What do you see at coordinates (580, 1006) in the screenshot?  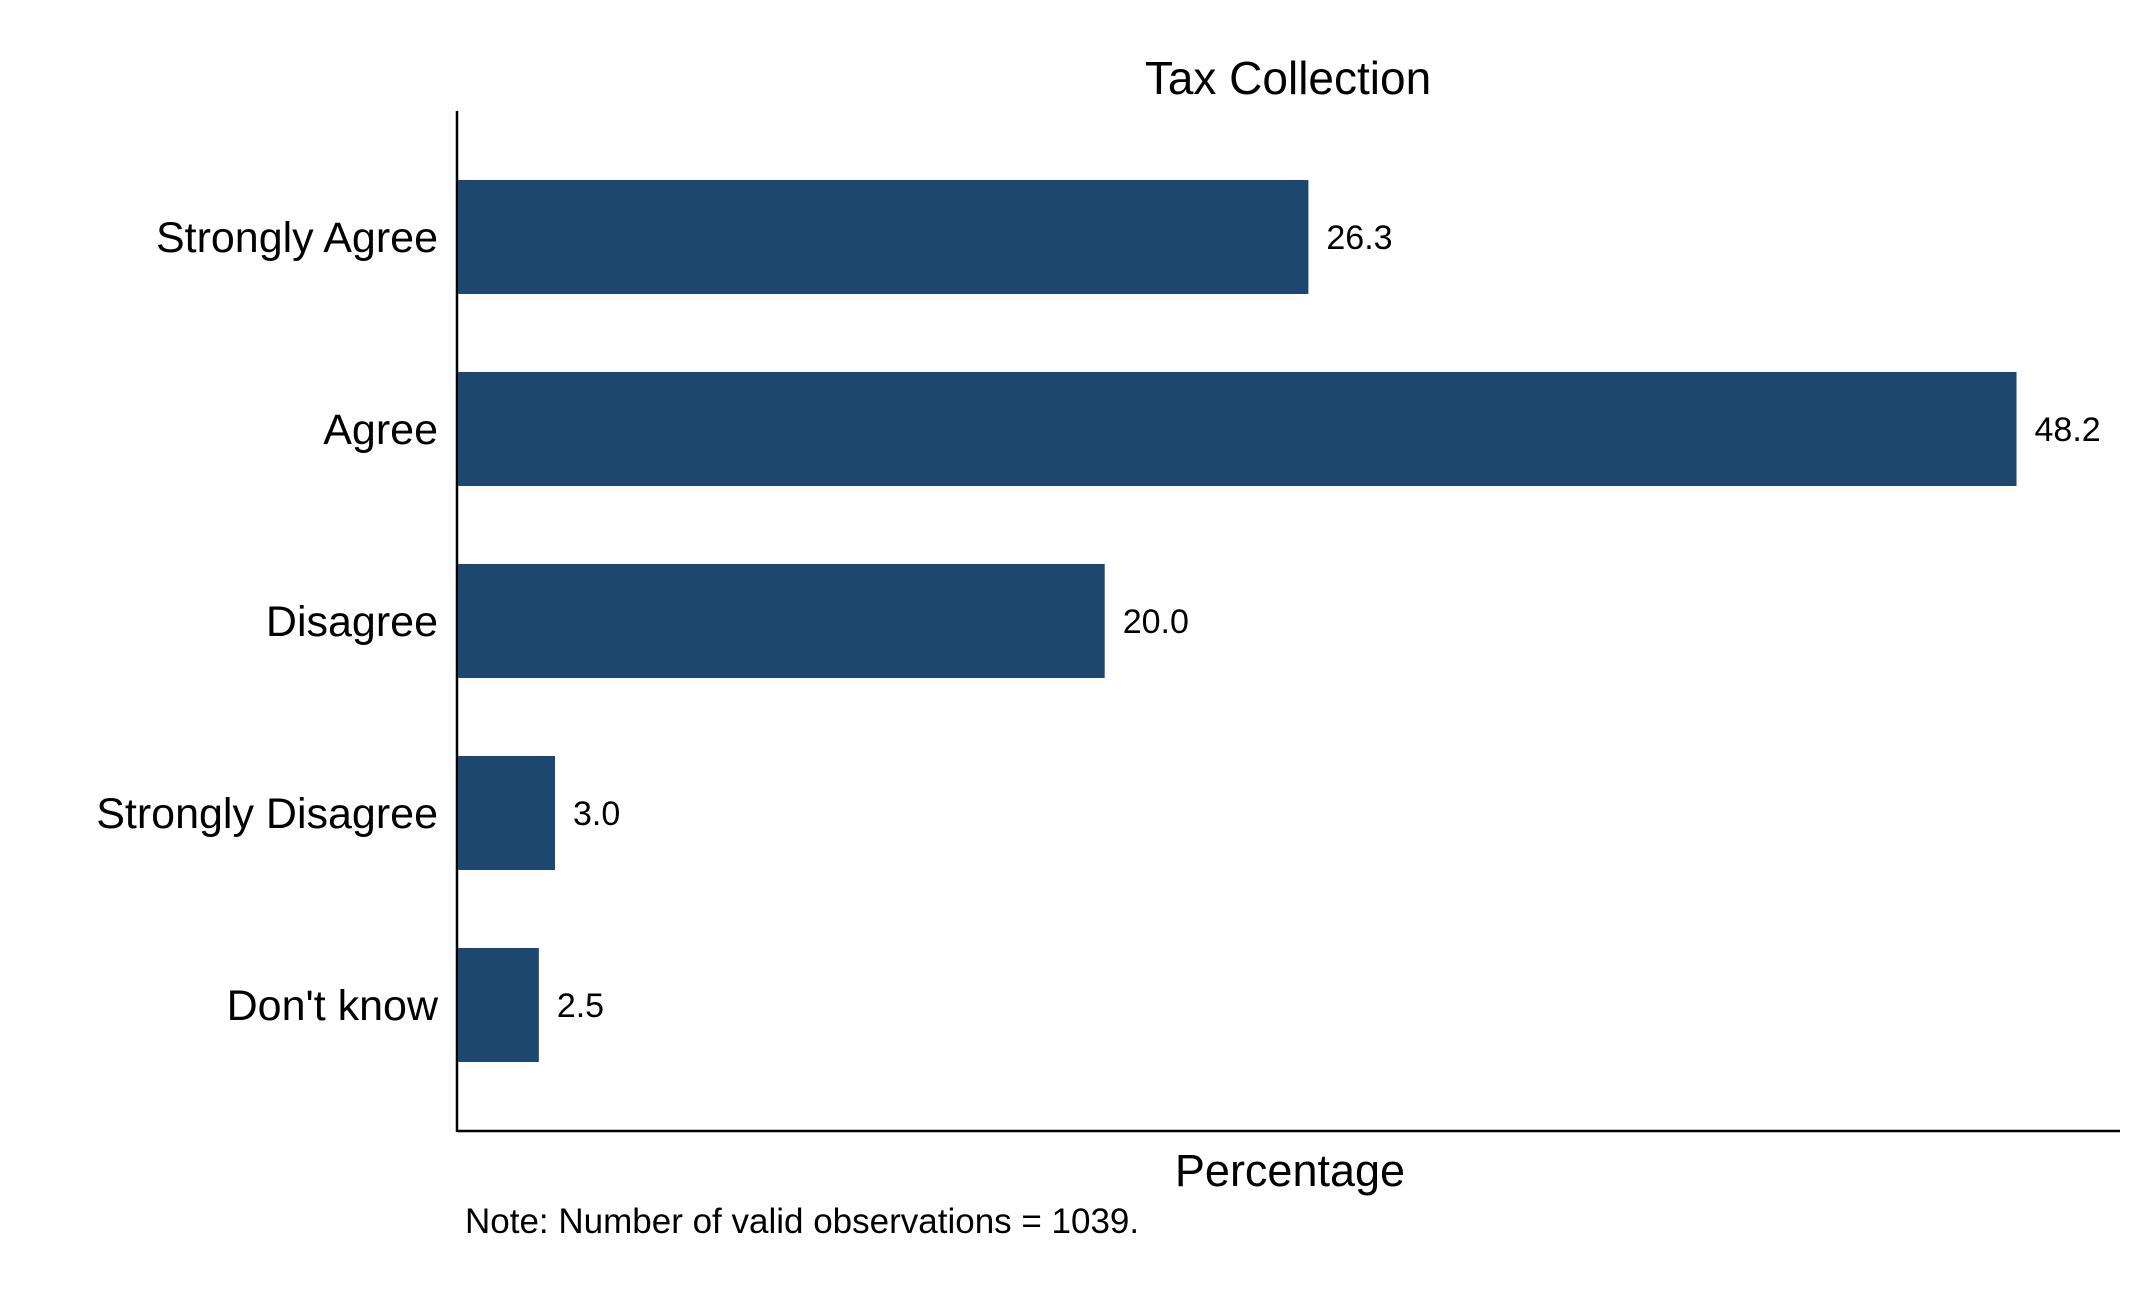 I see `value-label: 2.5` at bounding box center [580, 1006].